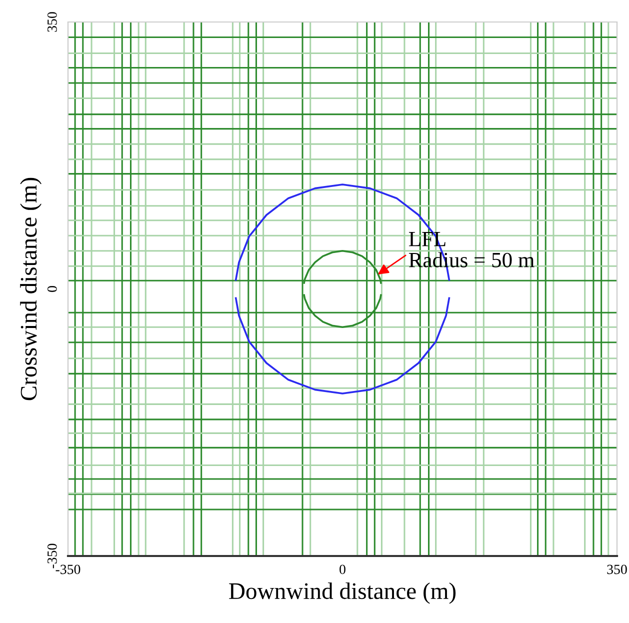 The height and width of the screenshot is (623, 629). What do you see at coordinates (31, 289) in the screenshot?
I see `y-axis-title: Crosswind distance (m)` at bounding box center [31, 289].